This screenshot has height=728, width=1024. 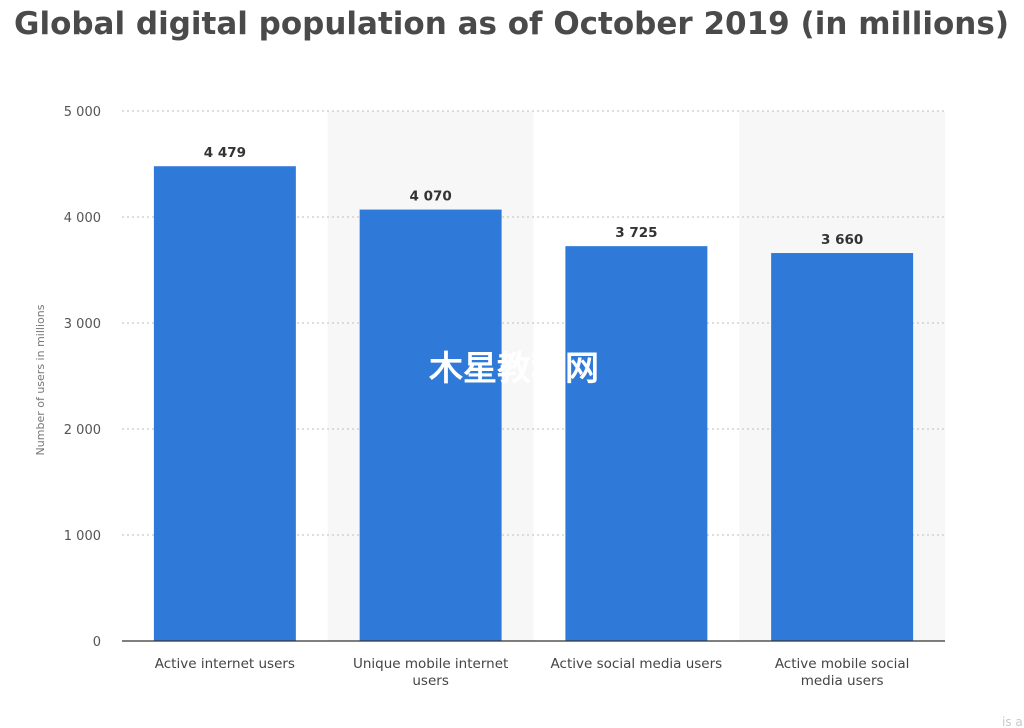 I want to click on y-axis-label: Number of users in millions, so click(x=40, y=379).